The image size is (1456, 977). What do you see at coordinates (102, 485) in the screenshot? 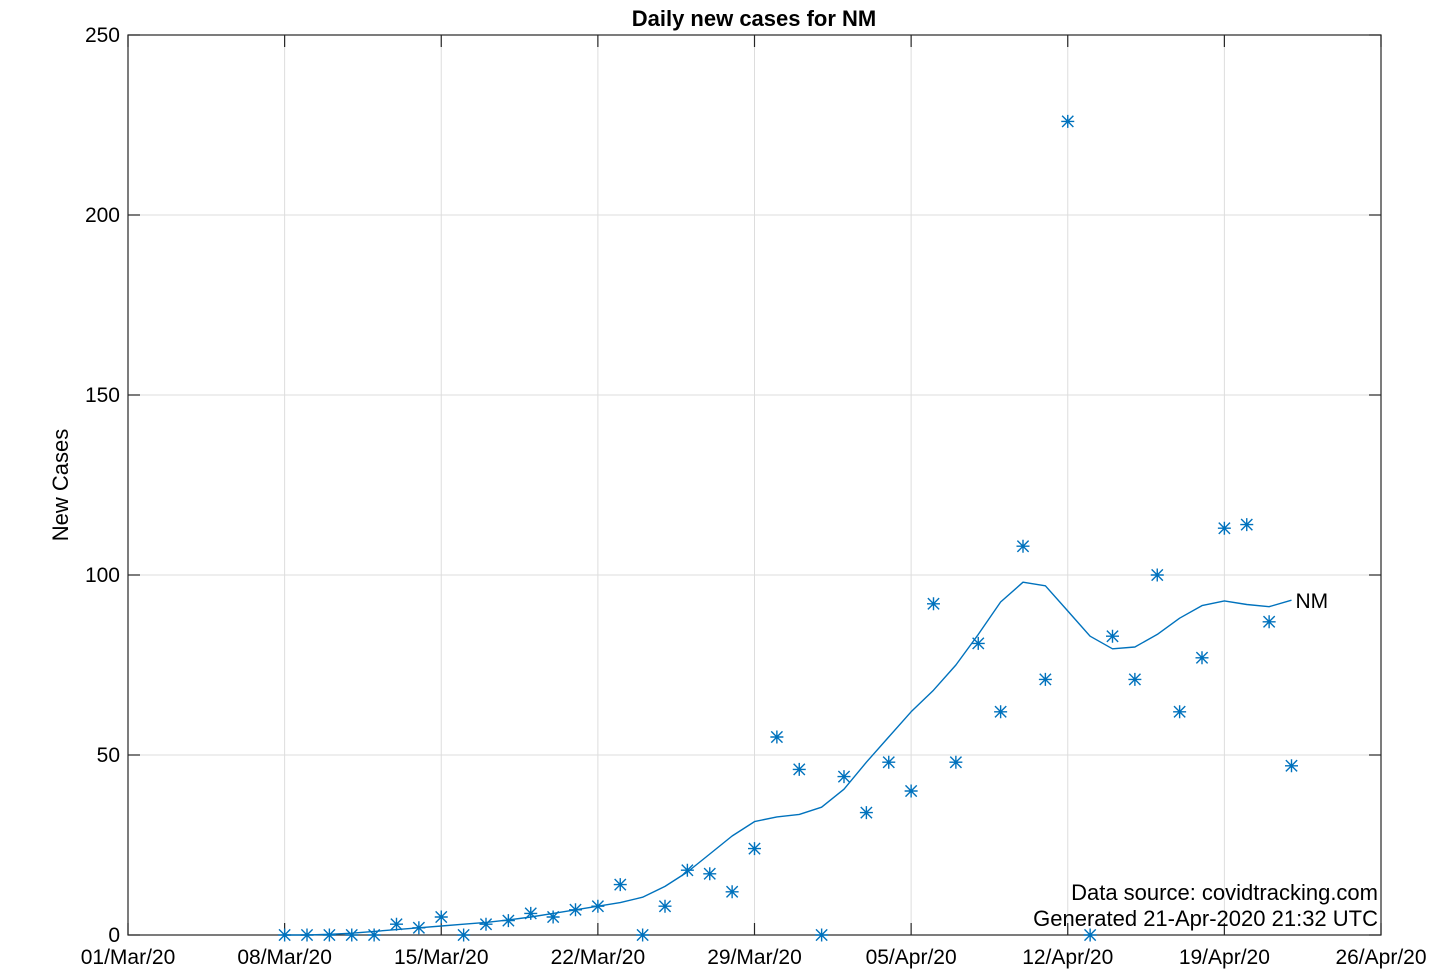
I see `y-axis-tick-labels: 0 50 100 150 200 250` at bounding box center [102, 485].